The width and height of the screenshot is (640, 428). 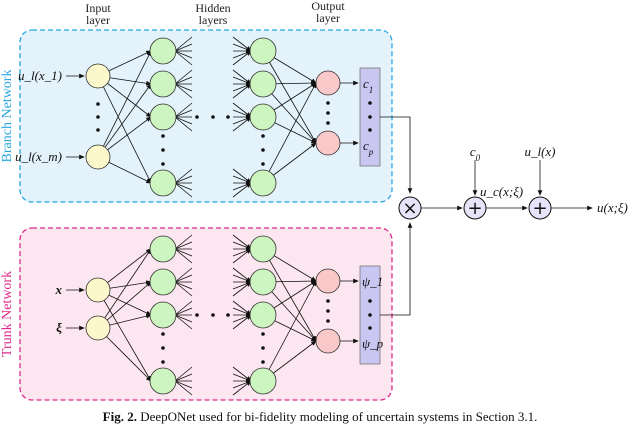 I want to click on trunk-output-first: ψ_1, so click(x=372, y=281).